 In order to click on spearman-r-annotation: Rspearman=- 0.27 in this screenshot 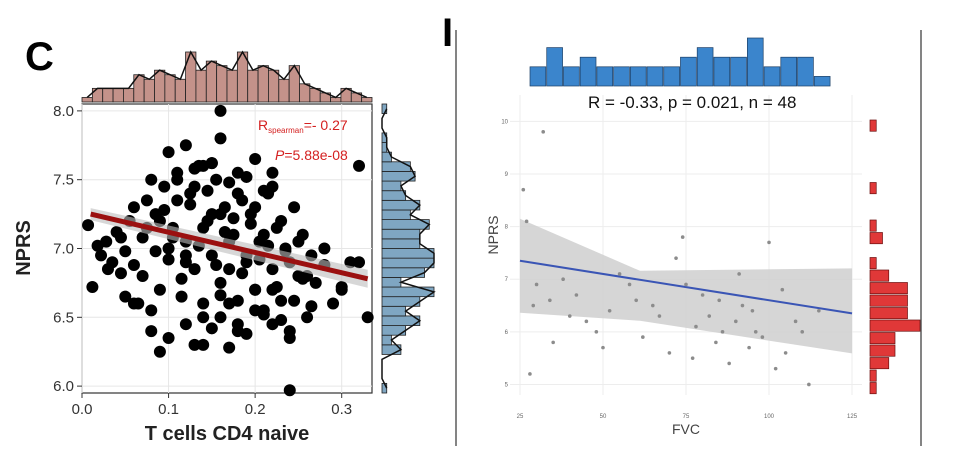, I will do `click(303, 126)`.